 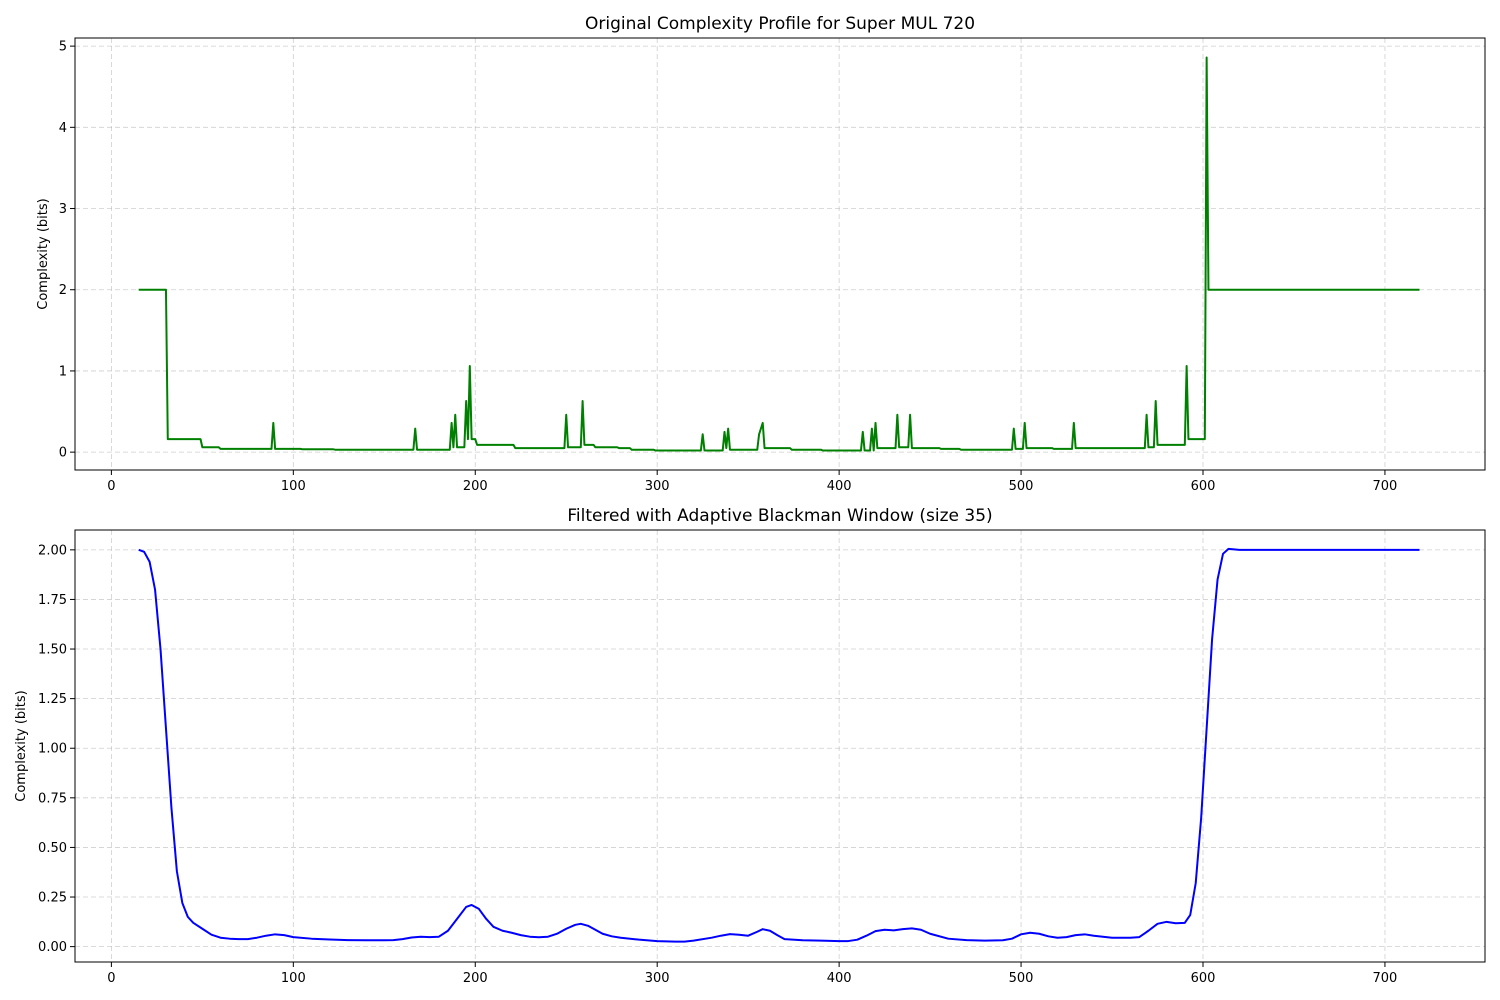 What do you see at coordinates (63, 47) in the screenshot?
I see `y-tick-label: 5` at bounding box center [63, 47].